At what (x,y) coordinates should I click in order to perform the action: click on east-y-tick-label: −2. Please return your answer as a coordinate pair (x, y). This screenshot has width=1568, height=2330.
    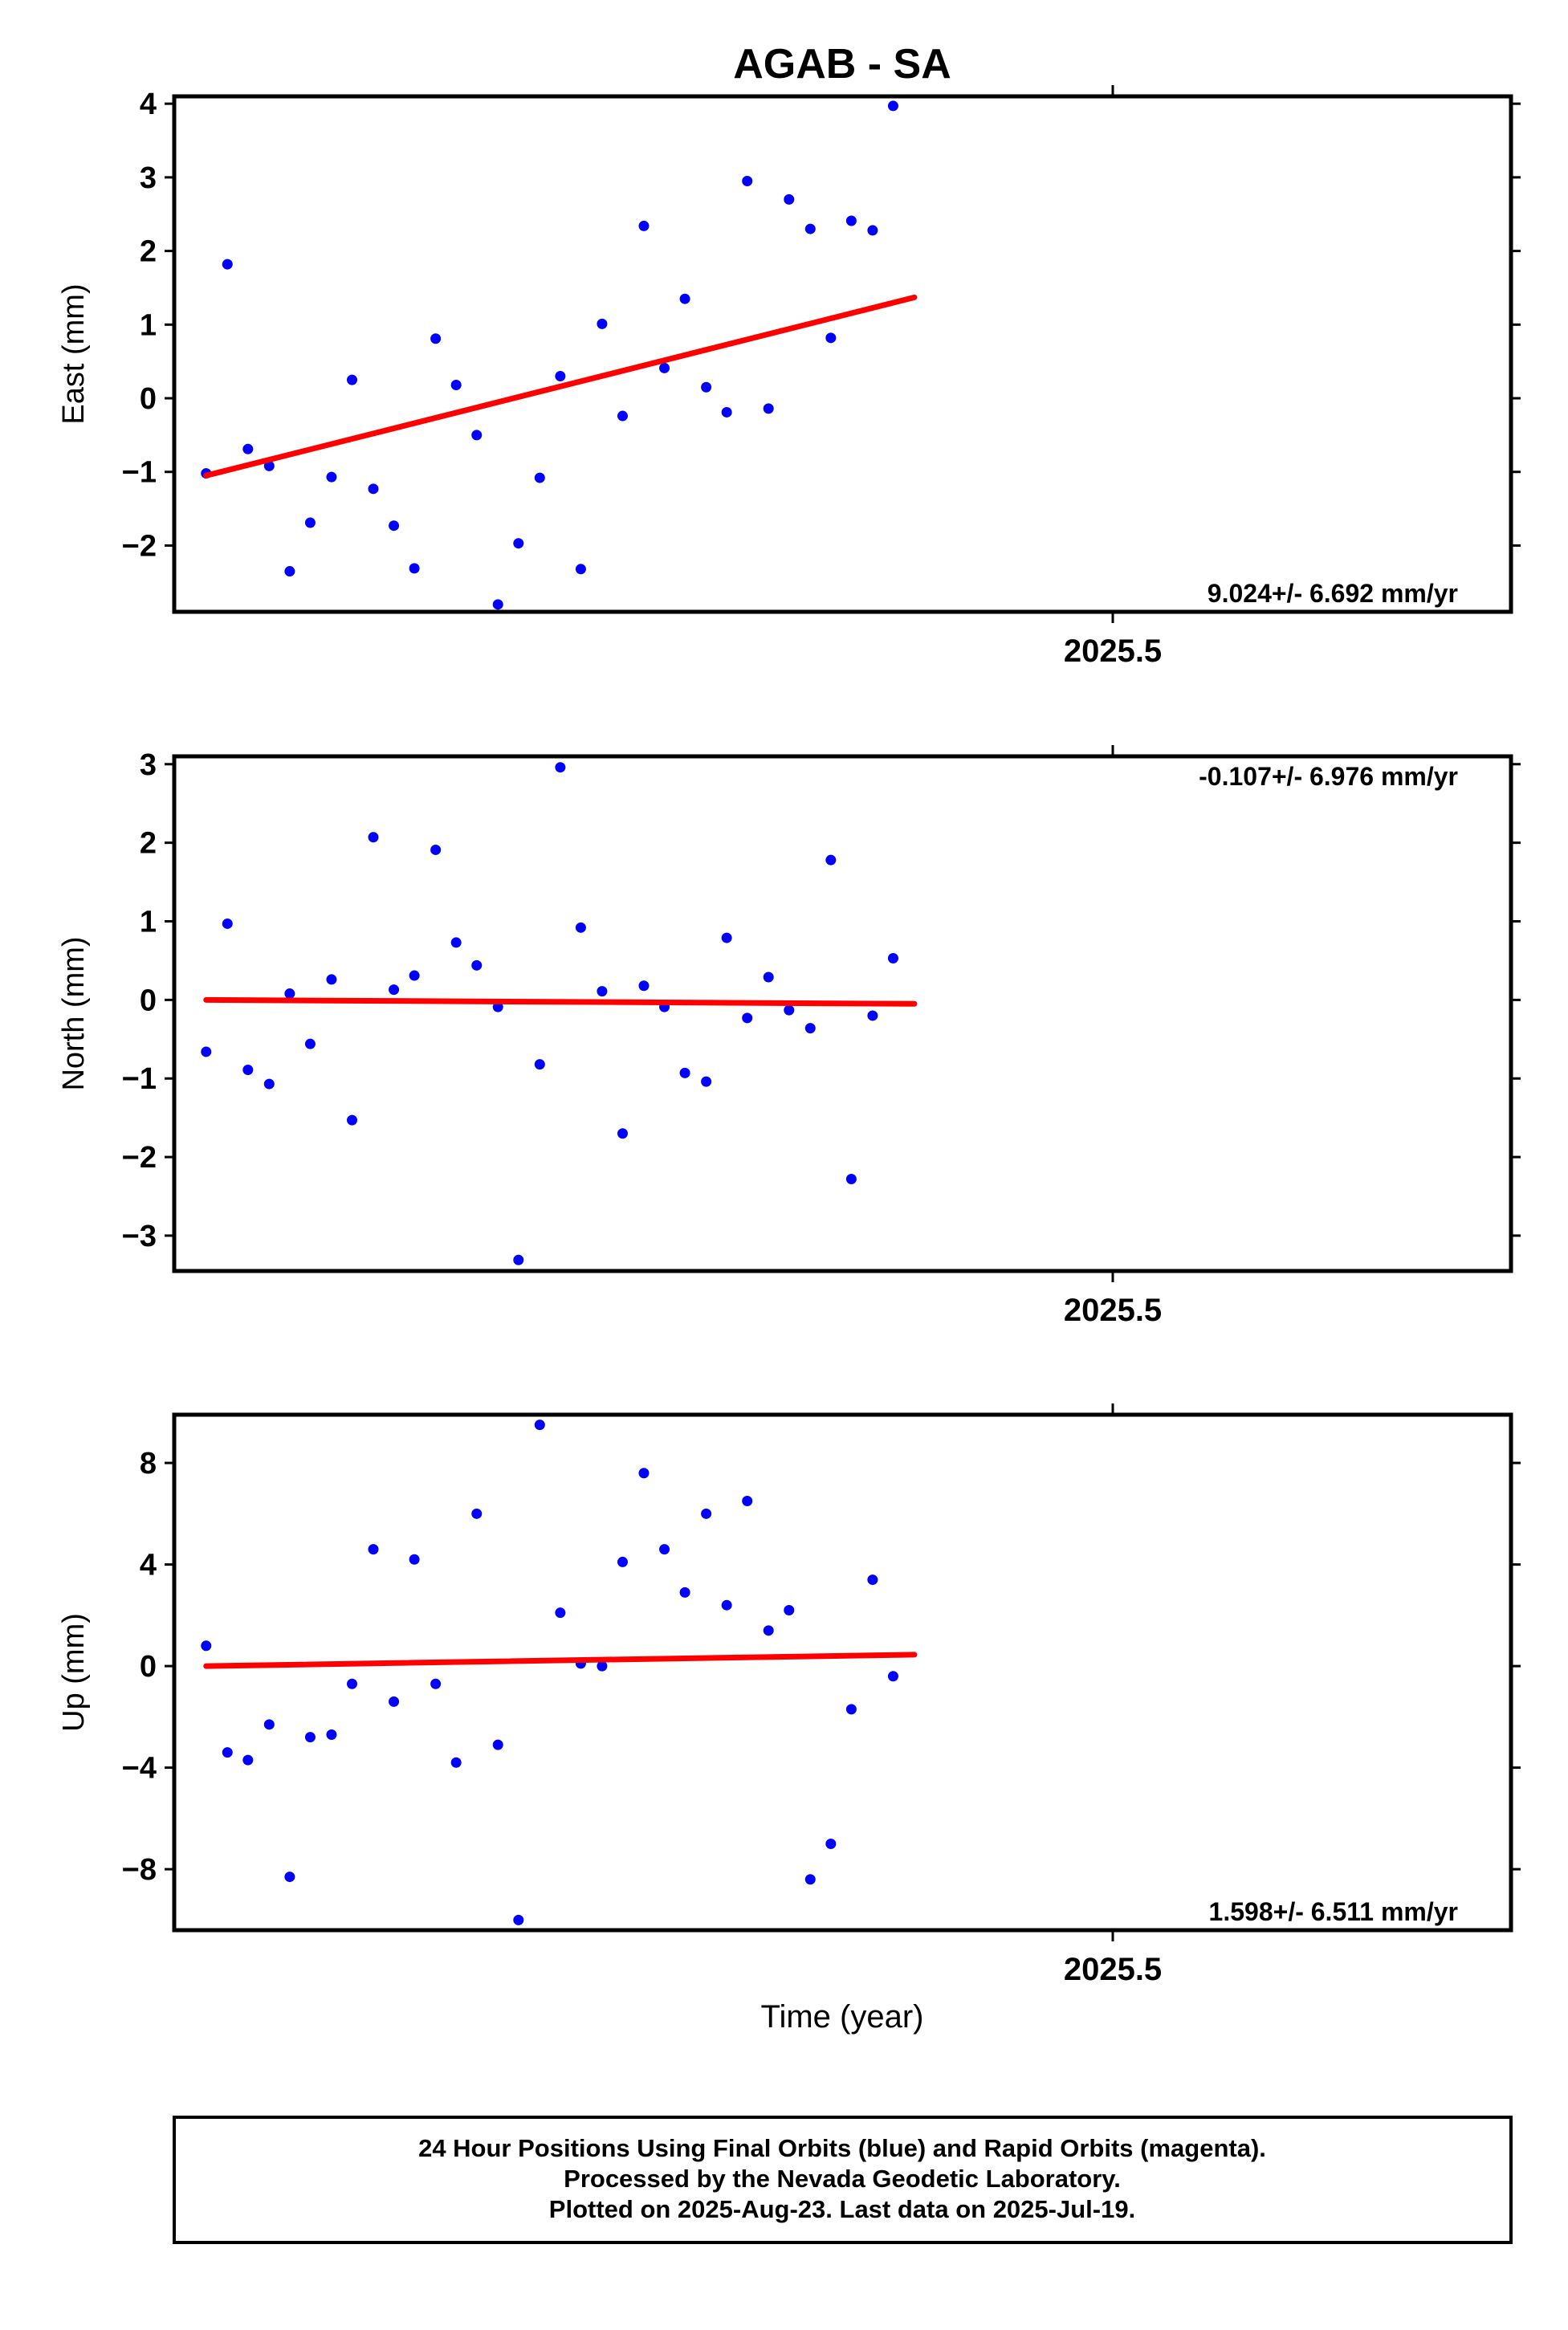
    Looking at the image, I should click on (139, 546).